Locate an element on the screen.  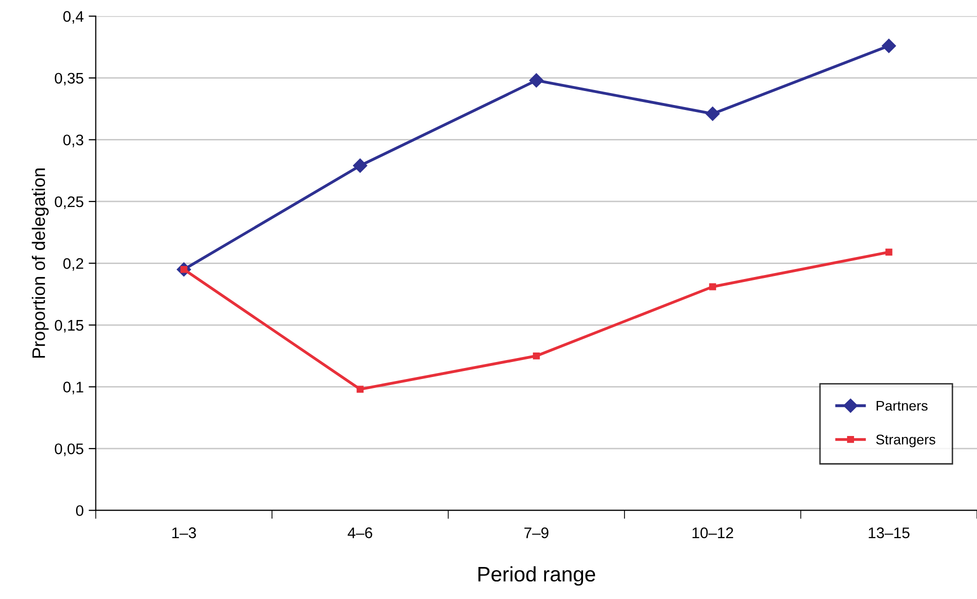
y-tick-label: 0,15 is located at coordinates (69, 326).